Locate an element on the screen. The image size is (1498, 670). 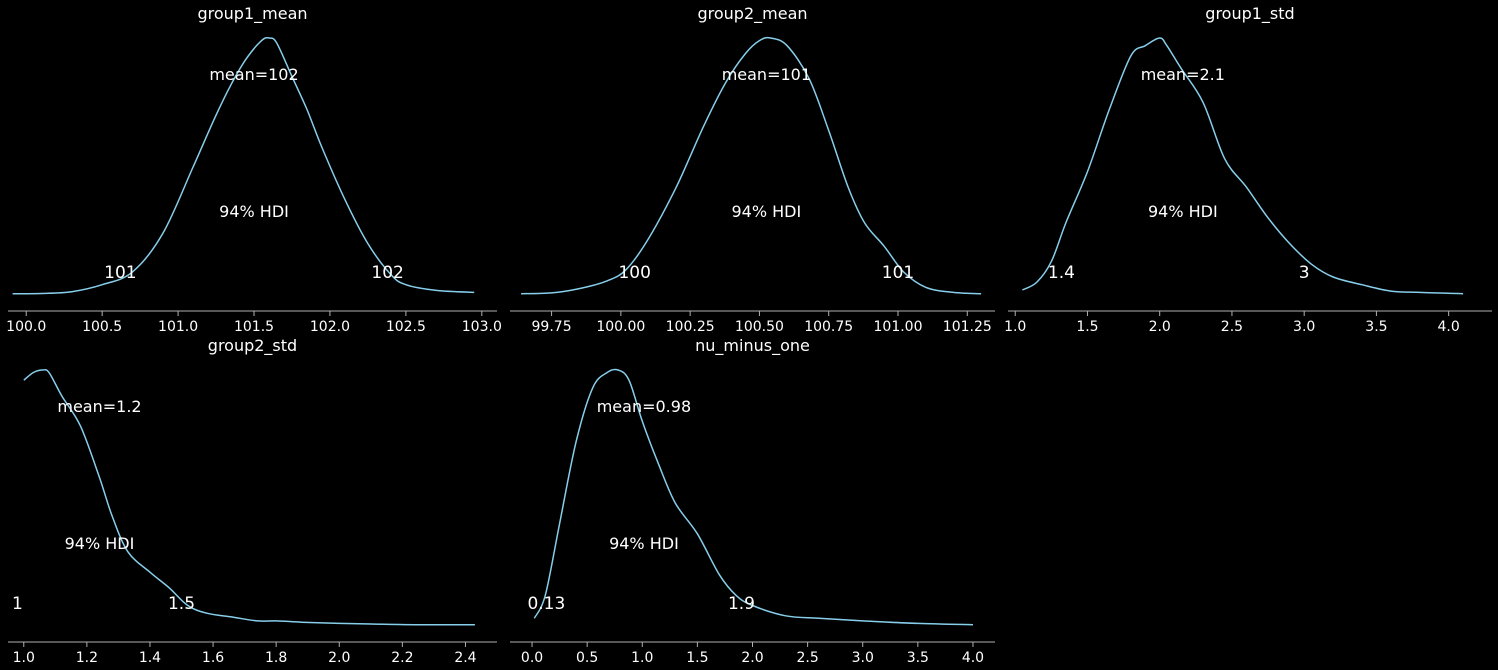
mean-label: mean=0.98 is located at coordinates (644, 406).